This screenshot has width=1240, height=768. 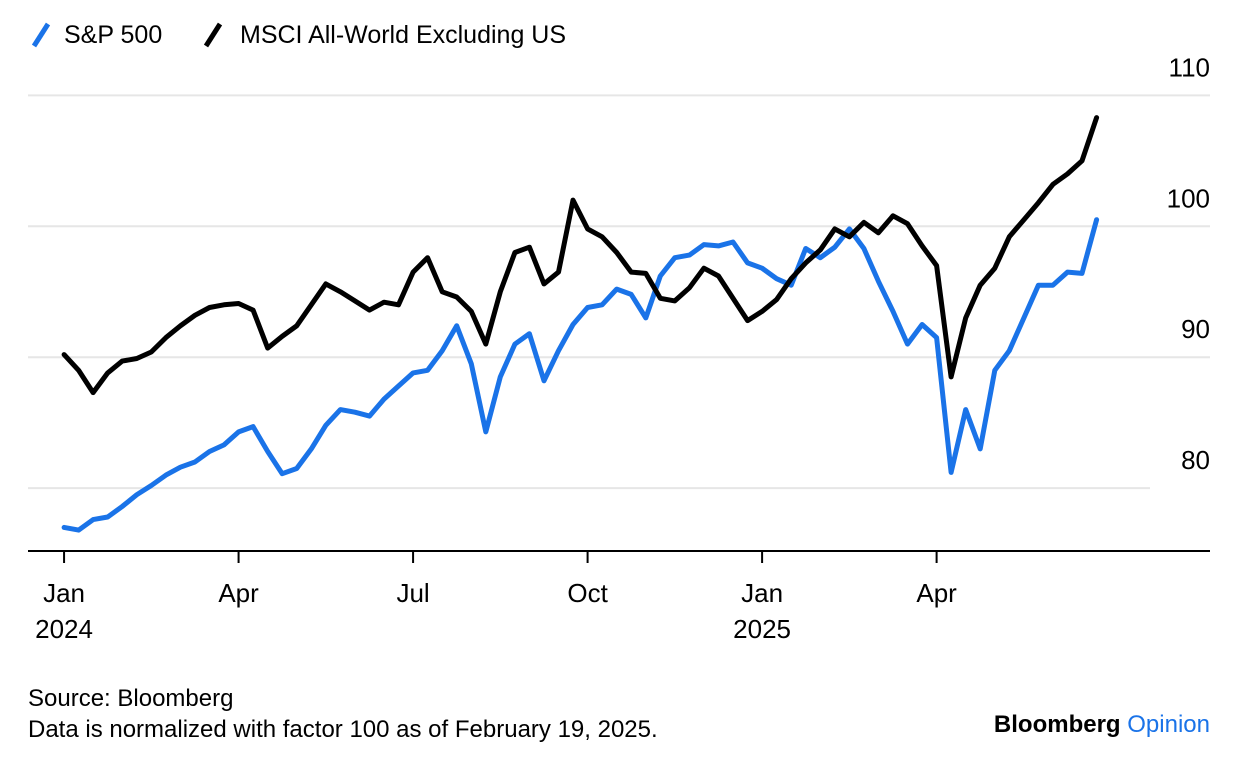 What do you see at coordinates (1168, 724) in the screenshot?
I see `brand-suffix: Opinion` at bounding box center [1168, 724].